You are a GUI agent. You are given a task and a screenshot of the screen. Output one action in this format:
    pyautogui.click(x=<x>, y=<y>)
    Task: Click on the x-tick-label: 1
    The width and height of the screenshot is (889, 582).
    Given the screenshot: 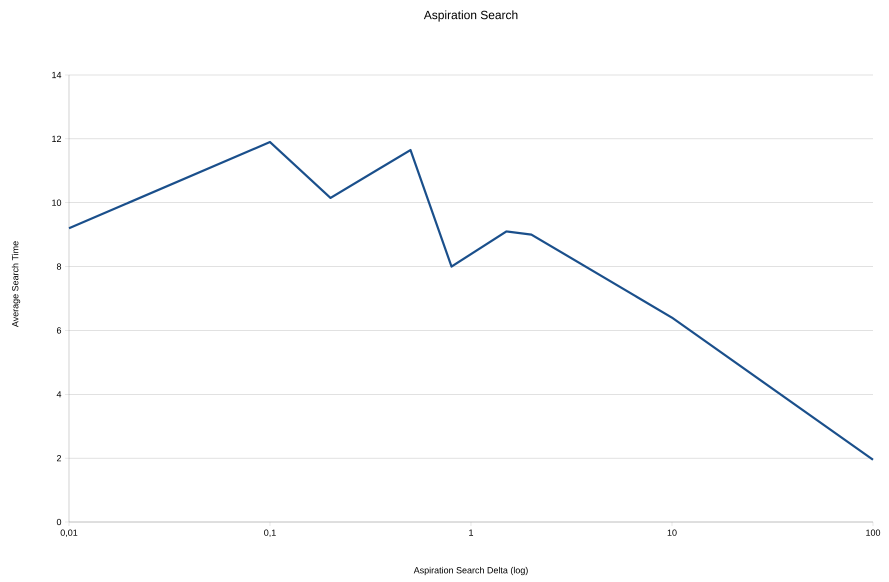 What is the action you would take?
    pyautogui.click(x=471, y=533)
    